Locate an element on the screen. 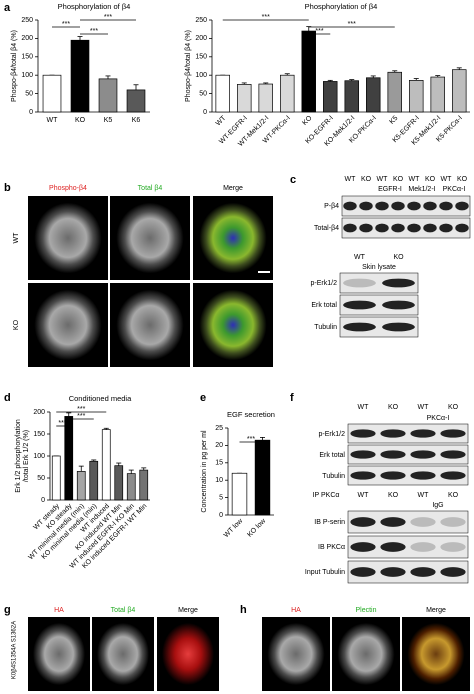 The height and width of the screenshot is (694, 474). x-tick-label: WT is located at coordinates (53, 120).